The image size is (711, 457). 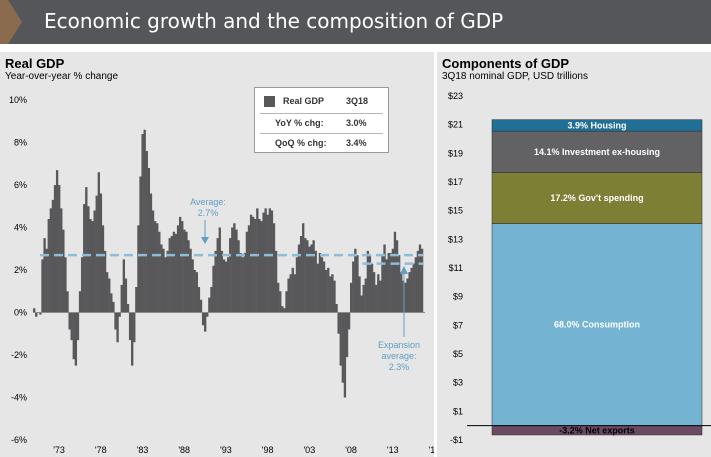 I want to click on real-gdp-subtitle: Year-over-year % change, so click(x=62, y=76).